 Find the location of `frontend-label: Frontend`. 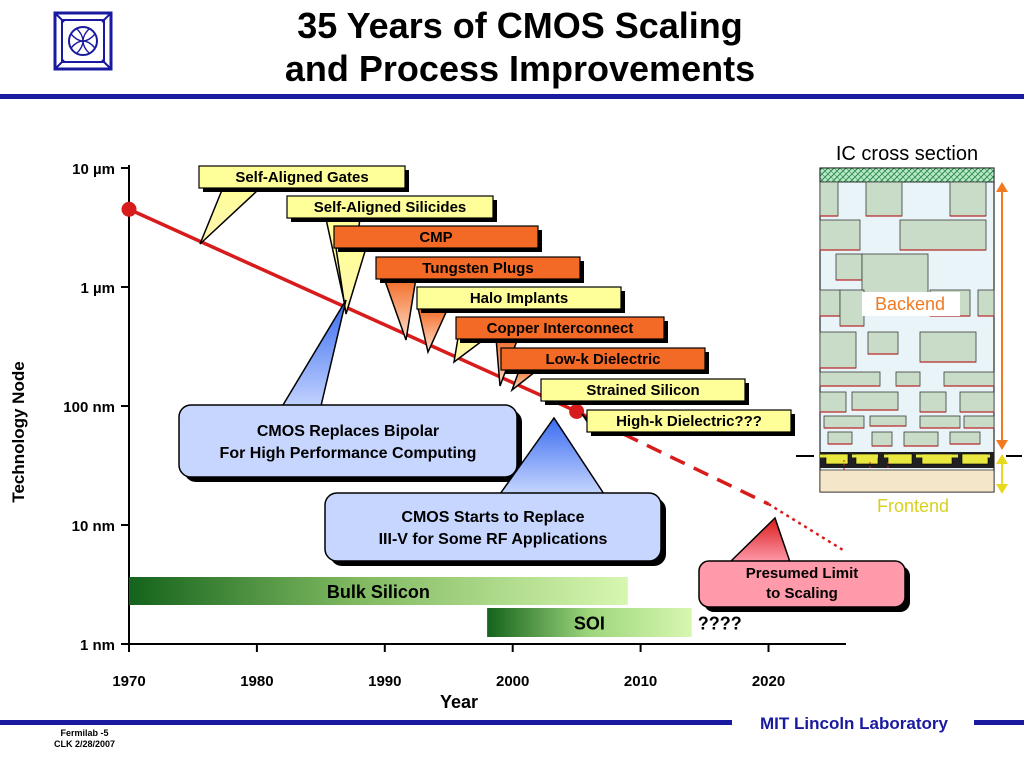

frontend-label: Frontend is located at coordinates (913, 506).